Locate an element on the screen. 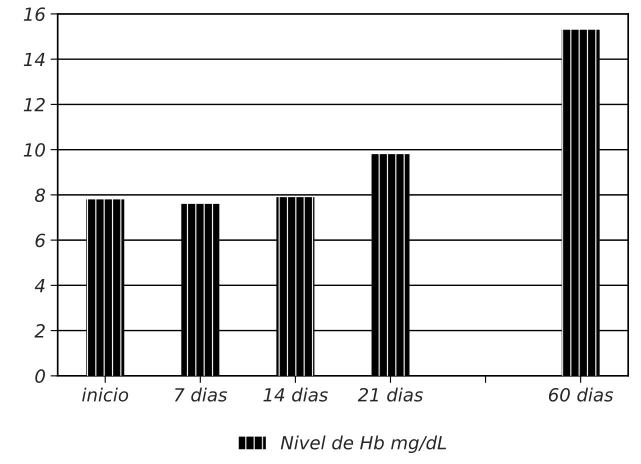  y-tick-label: 16 is located at coordinates (35, 14).